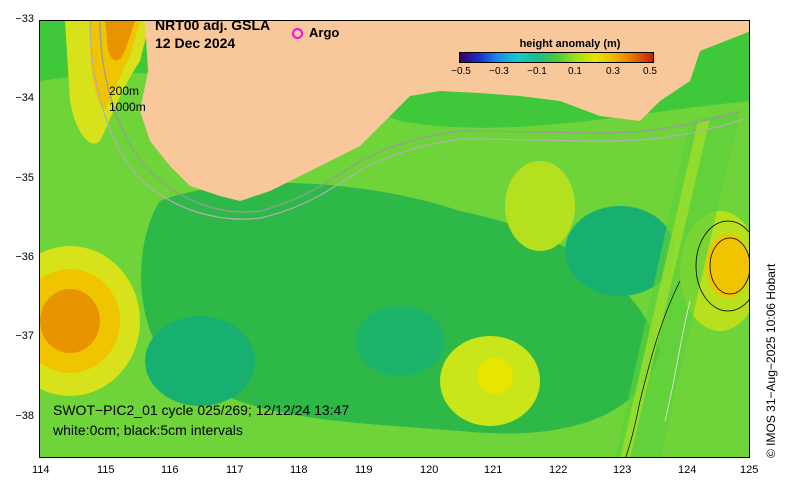 This screenshot has width=791, height=492. I want to click on warm-eddy-west-core, so click(70, 321).